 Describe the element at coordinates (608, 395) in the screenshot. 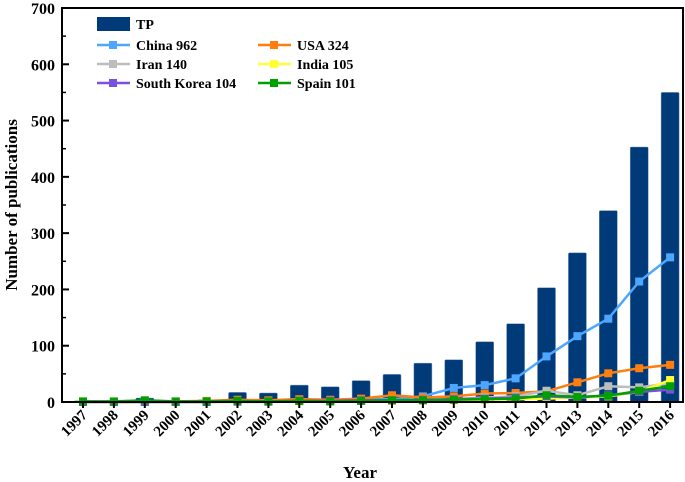

I see `point-spain-2014` at that location.